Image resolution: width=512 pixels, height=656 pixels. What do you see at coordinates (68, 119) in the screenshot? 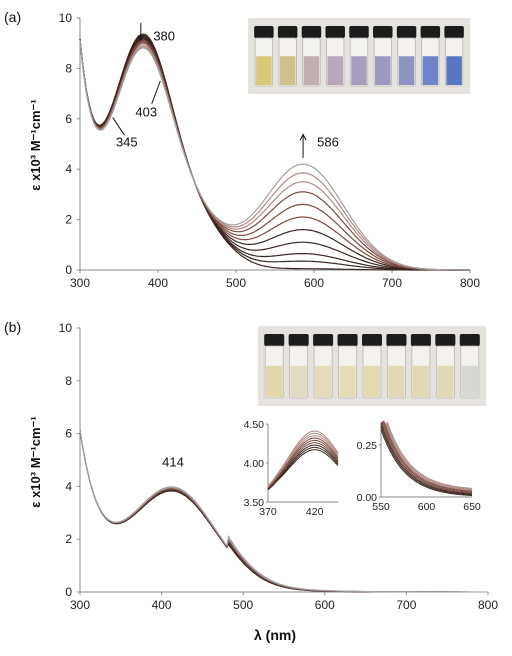
I see `panel-a-ytick-label: 6` at bounding box center [68, 119].